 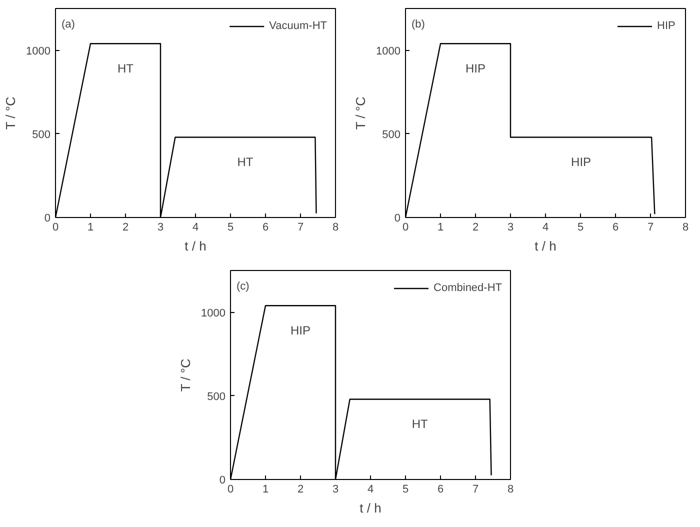 What do you see at coordinates (666, 26) in the screenshot?
I see `legend-label: HIP` at bounding box center [666, 26].